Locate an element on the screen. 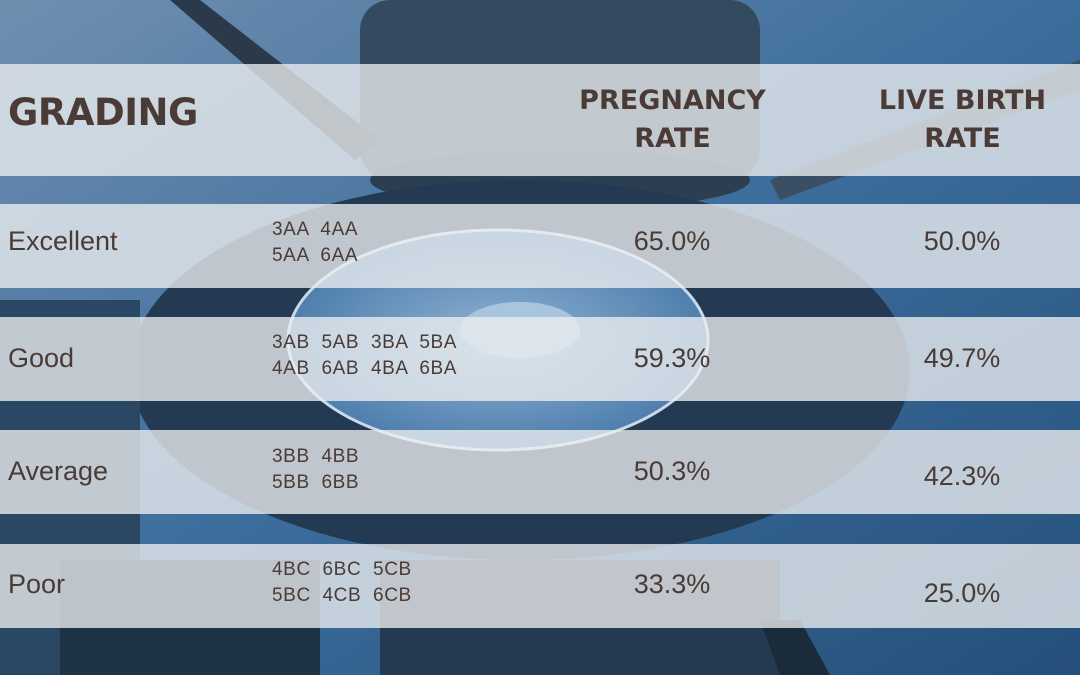 This screenshot has height=675, width=1080. row-band-average is located at coordinates (540, 472).